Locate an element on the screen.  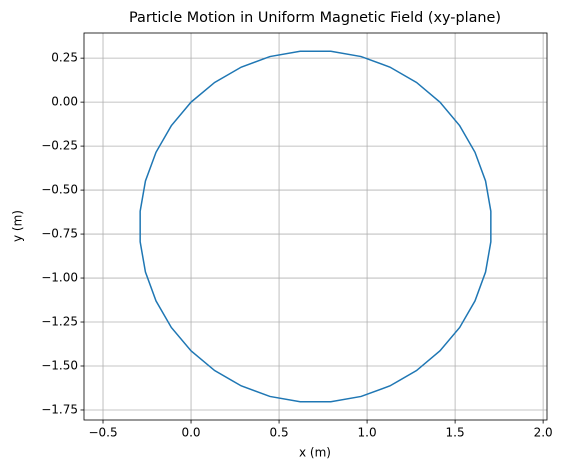
y-tick-label: −0.75 is located at coordinates (59, 234).